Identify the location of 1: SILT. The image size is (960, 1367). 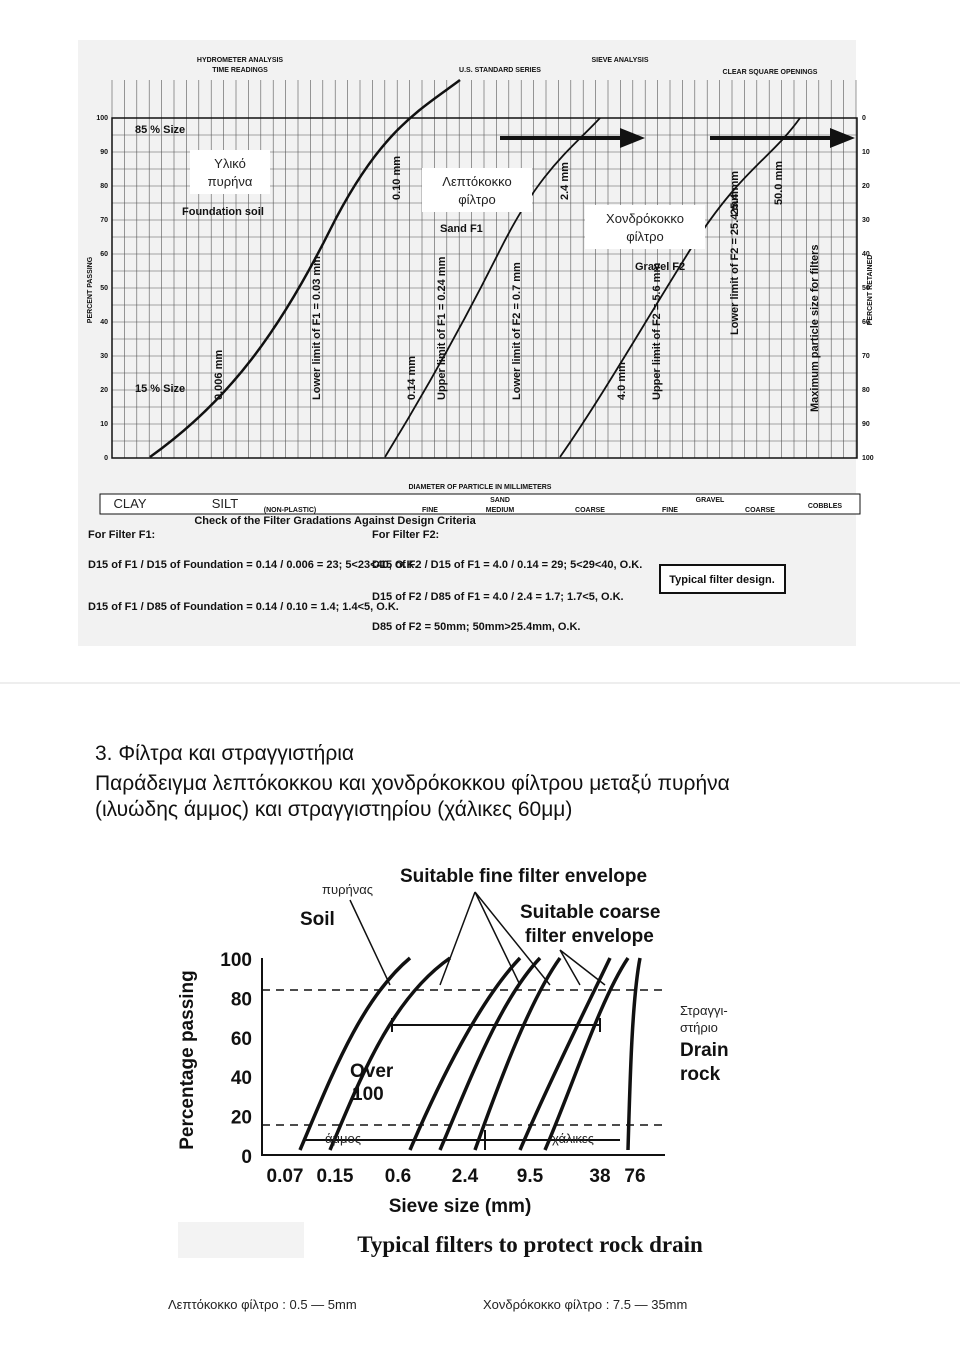
(225, 503).